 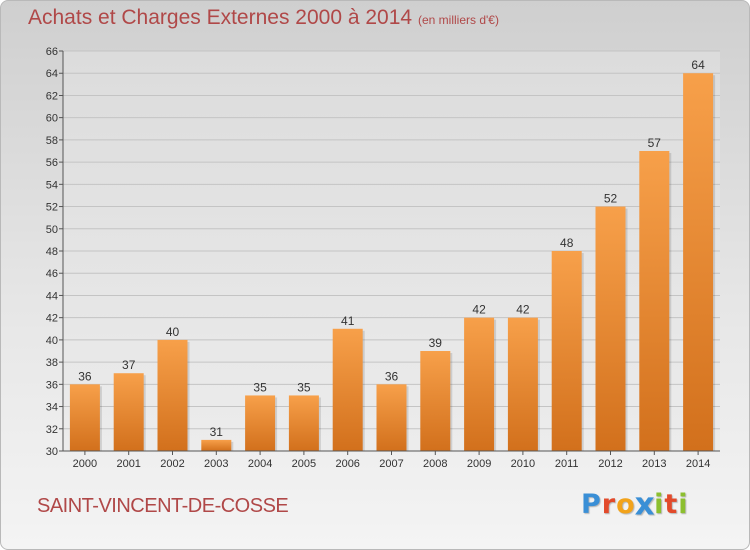 I want to click on data-label: 57, so click(x=655, y=143).